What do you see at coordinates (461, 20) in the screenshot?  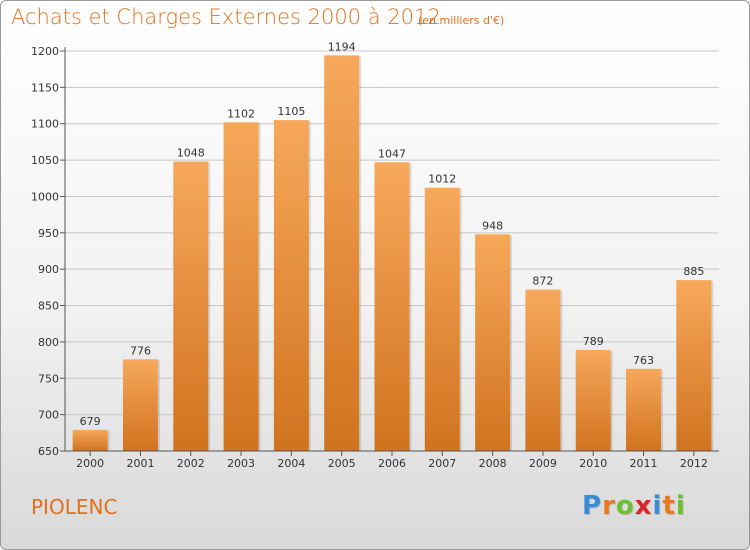 I see `chart-subtitle: (en milliers d'€)` at bounding box center [461, 20].